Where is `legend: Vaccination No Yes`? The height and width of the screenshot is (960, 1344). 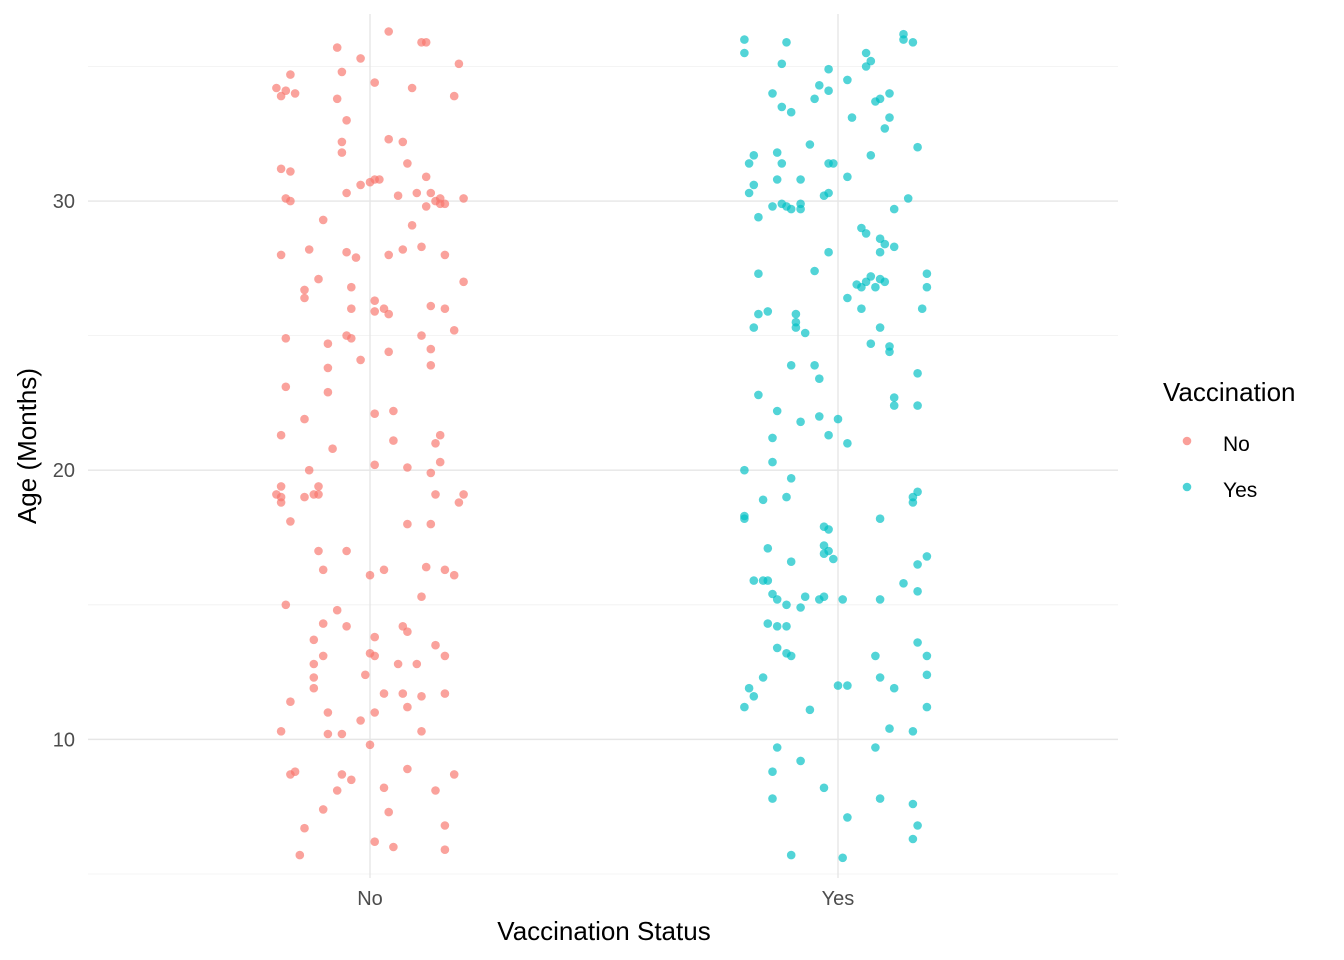 legend: Vaccination No Yes is located at coordinates (1229, 439).